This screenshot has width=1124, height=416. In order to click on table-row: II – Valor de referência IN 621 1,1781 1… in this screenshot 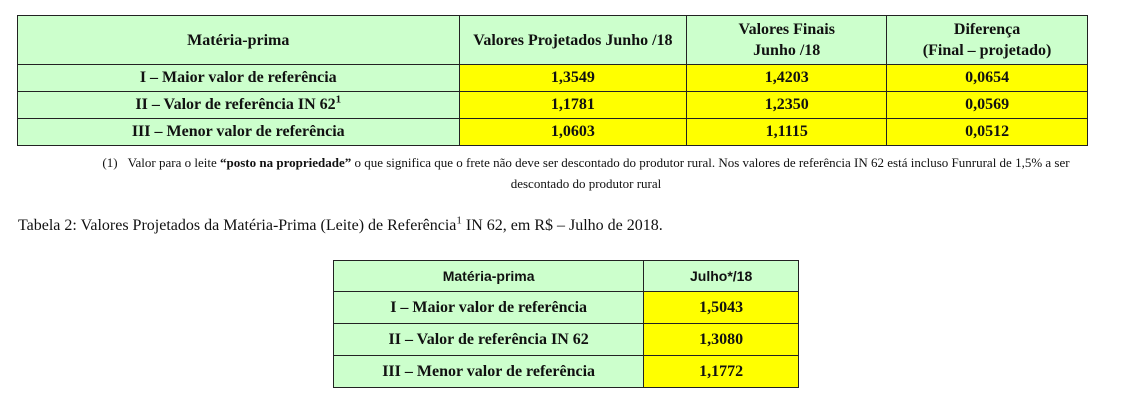, I will do `click(552, 105)`.